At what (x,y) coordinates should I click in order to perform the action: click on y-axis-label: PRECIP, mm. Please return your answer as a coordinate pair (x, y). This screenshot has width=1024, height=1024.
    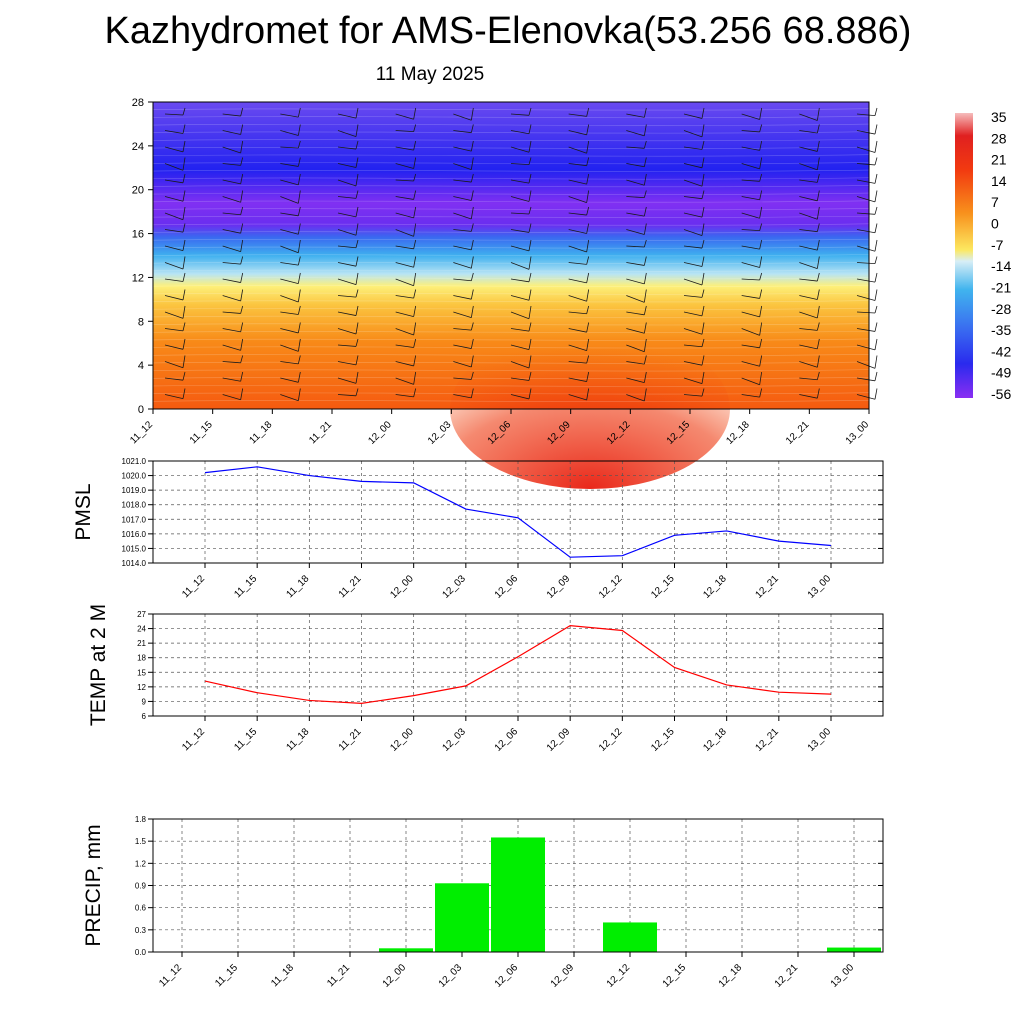
    Looking at the image, I should click on (93, 885).